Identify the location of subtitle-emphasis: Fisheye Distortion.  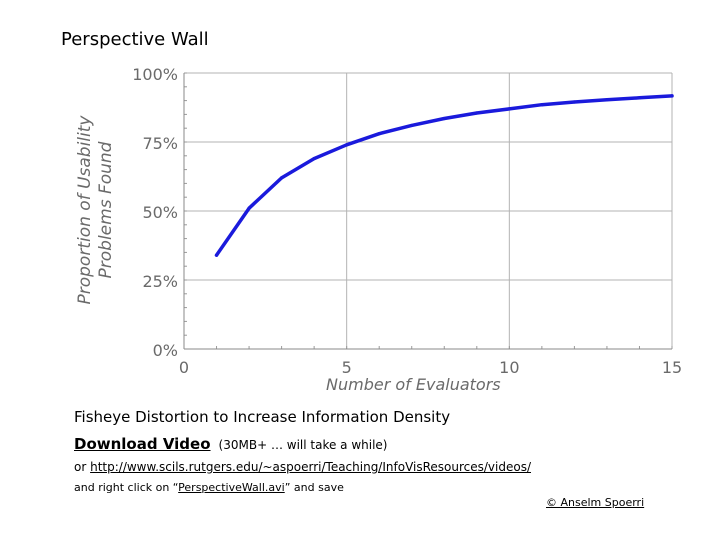
(141, 417).